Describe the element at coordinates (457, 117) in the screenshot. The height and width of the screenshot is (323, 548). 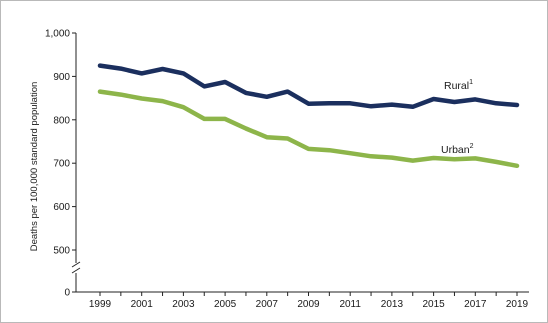
I see `series-labels: Rural1 Urban2` at that location.